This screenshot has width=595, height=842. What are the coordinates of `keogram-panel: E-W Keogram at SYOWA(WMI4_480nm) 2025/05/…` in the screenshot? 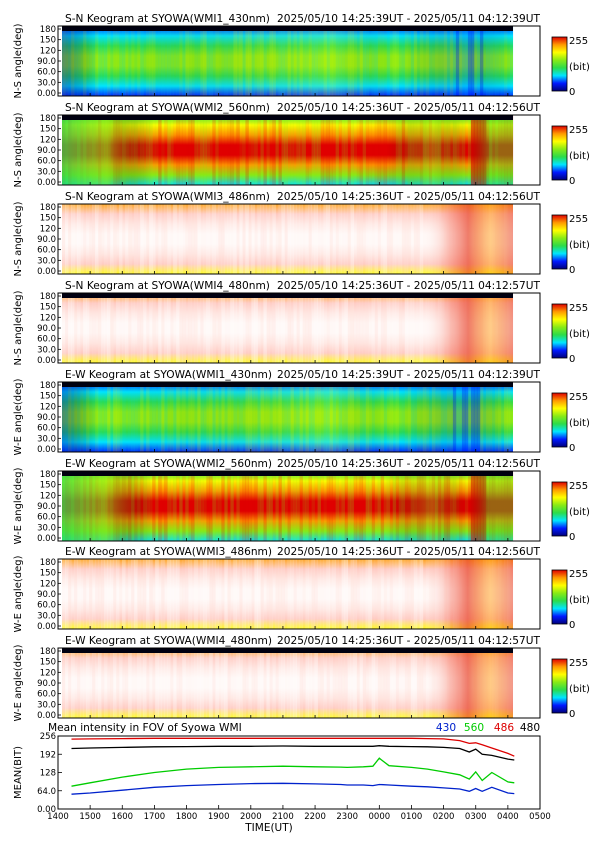 It's located at (301, 678).